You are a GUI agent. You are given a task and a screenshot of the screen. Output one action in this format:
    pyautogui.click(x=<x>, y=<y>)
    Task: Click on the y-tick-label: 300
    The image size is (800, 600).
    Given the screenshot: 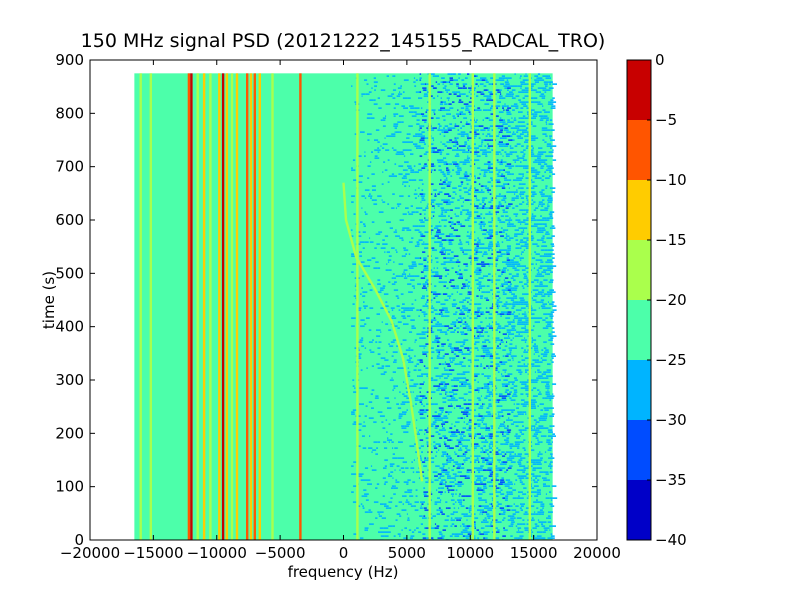 What is the action you would take?
    pyautogui.click(x=69, y=380)
    